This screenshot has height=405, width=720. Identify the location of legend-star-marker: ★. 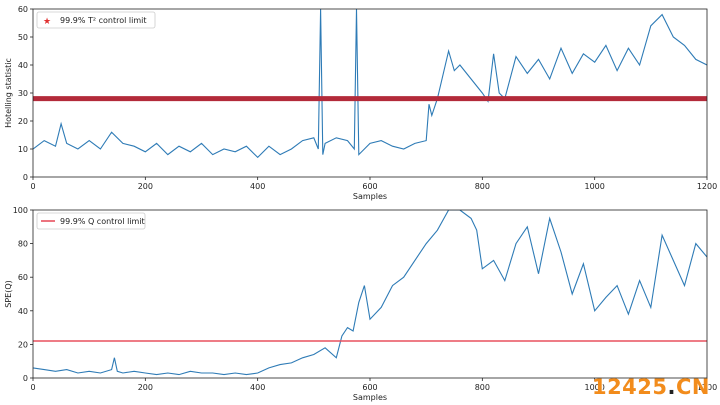
(47, 22).